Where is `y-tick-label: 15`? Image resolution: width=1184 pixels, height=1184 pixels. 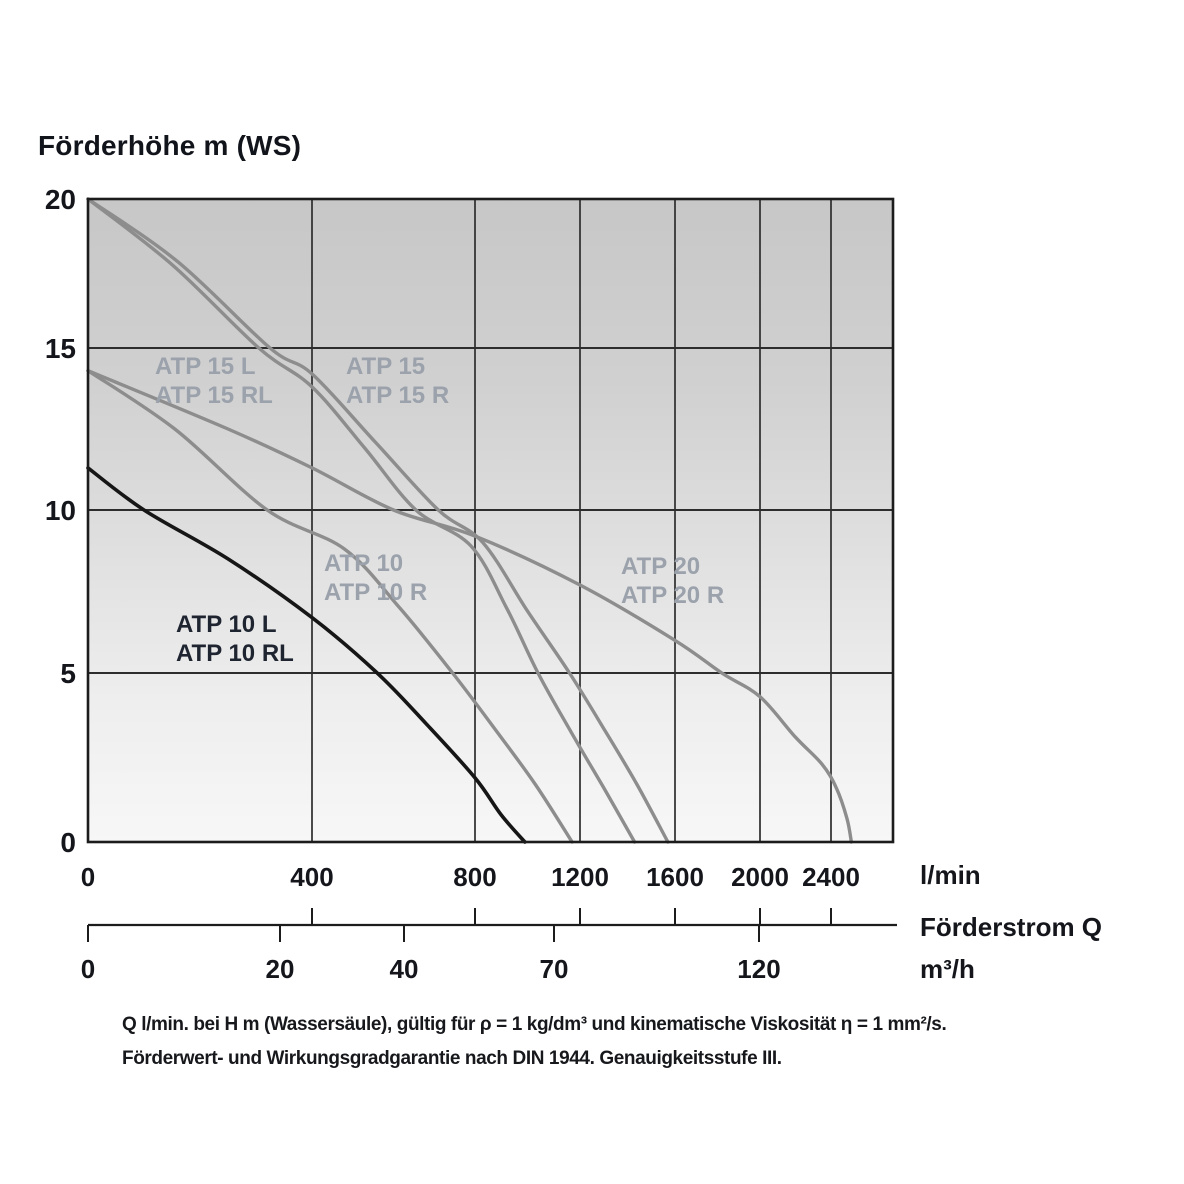 y-tick-label: 15 is located at coordinates (60, 348).